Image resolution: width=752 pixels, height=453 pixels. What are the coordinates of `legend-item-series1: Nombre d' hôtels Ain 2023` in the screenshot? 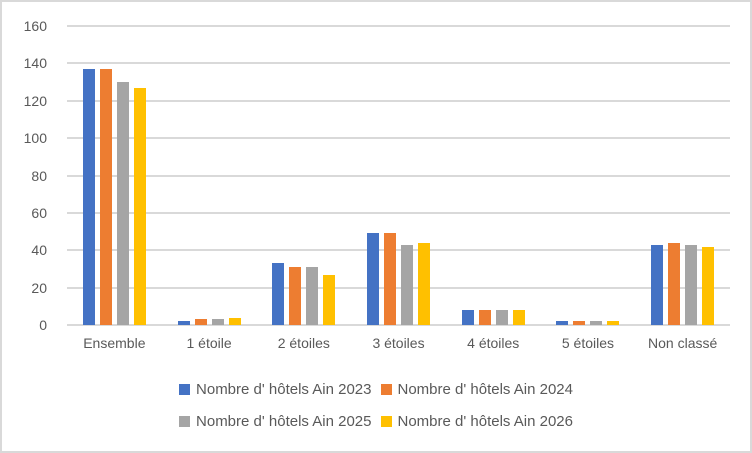 It's located at (275, 389).